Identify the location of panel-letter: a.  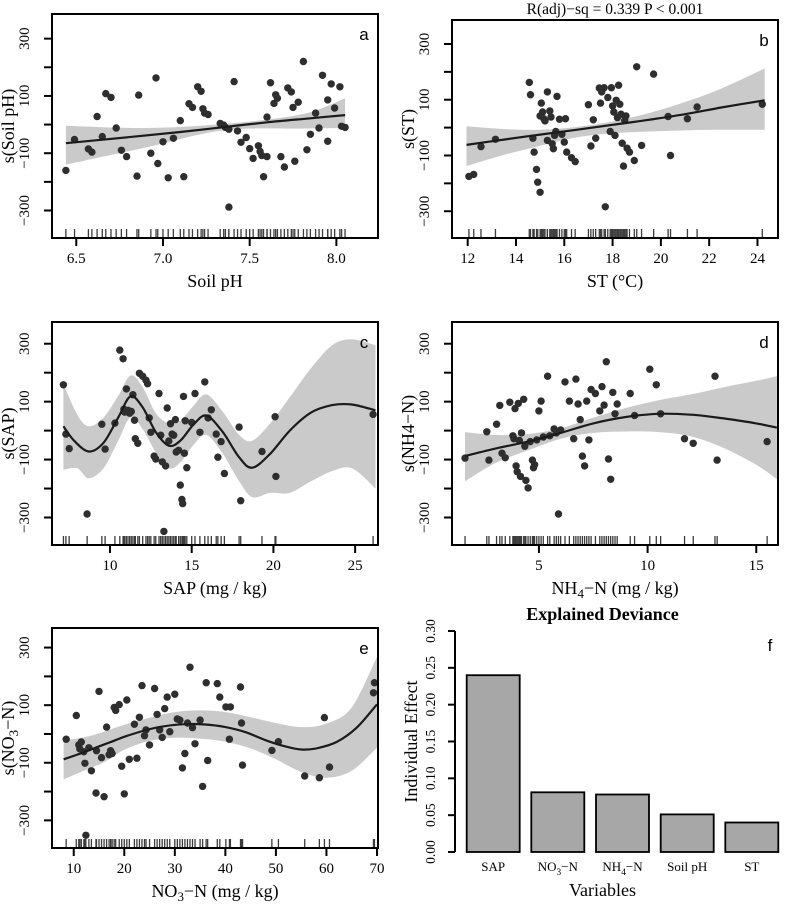
(364, 34).